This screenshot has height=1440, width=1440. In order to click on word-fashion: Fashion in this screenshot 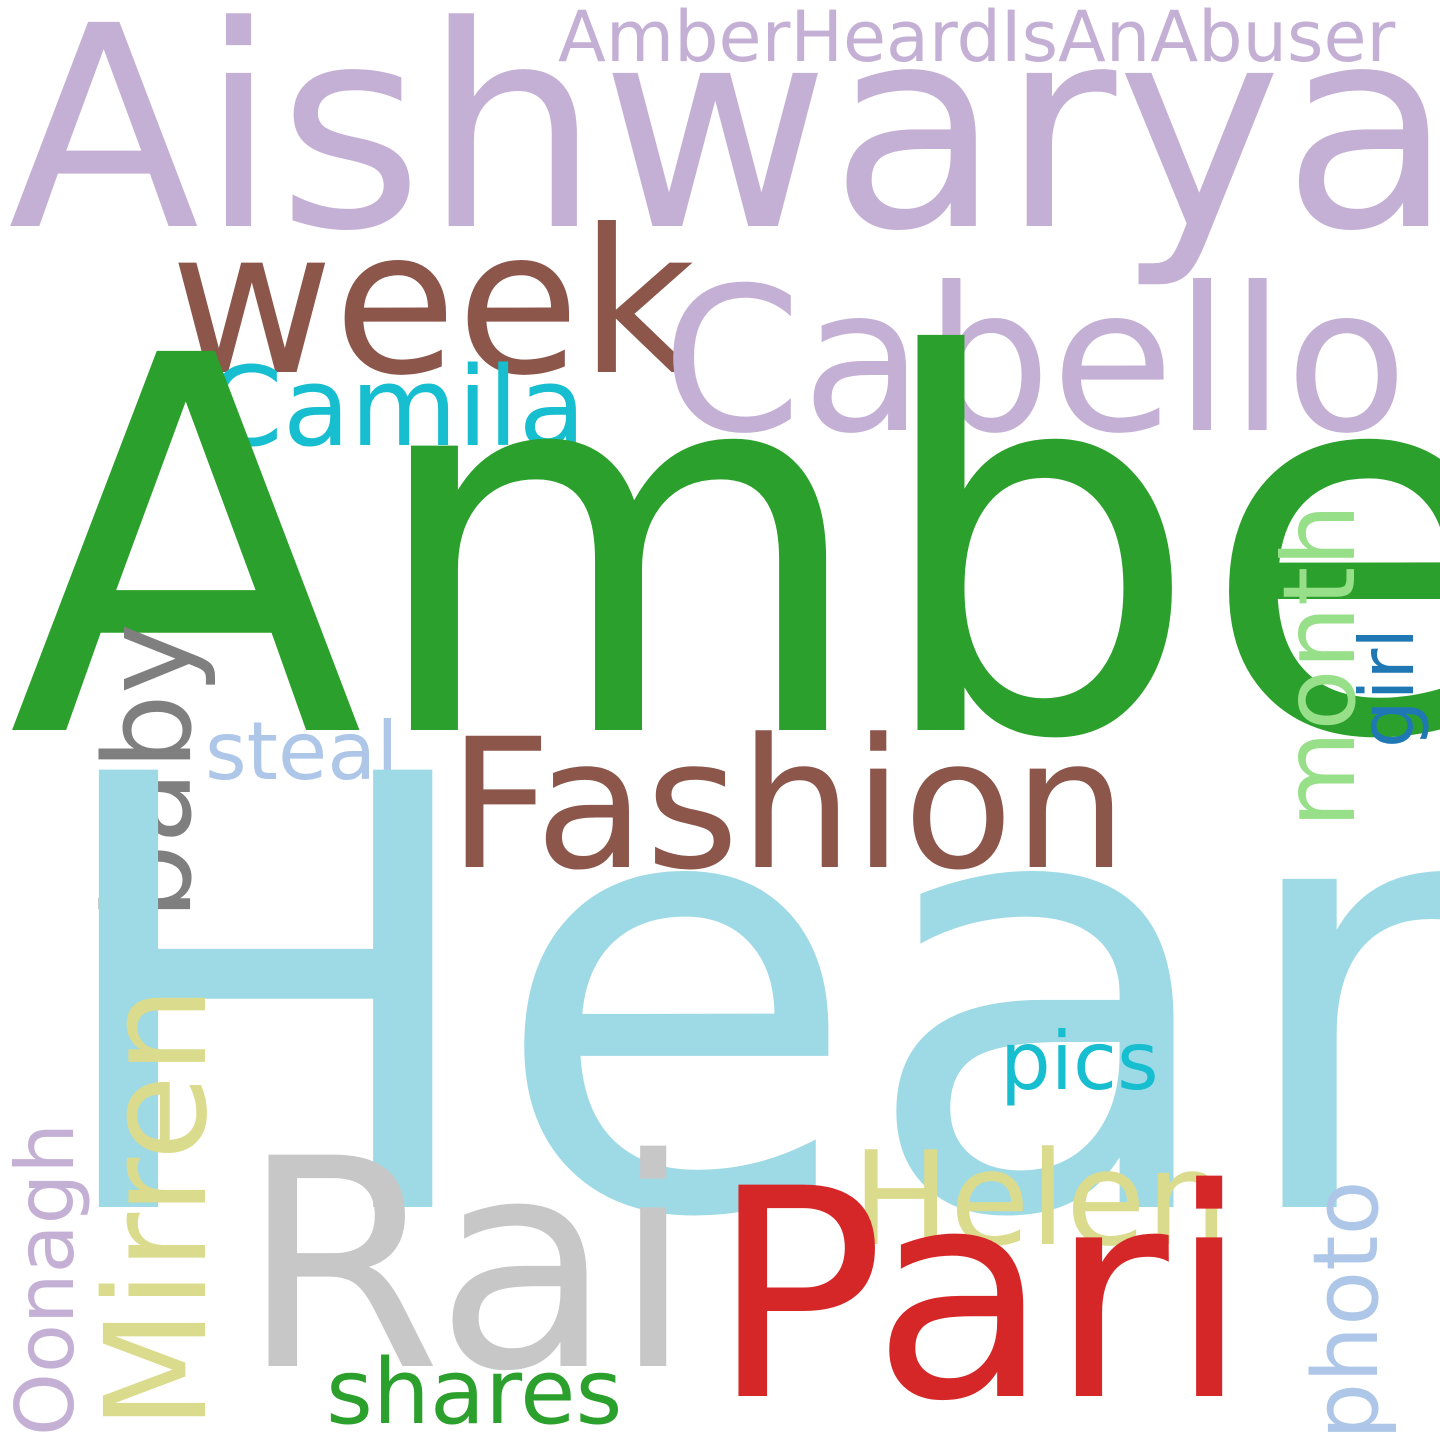, I will do `click(788, 805)`.